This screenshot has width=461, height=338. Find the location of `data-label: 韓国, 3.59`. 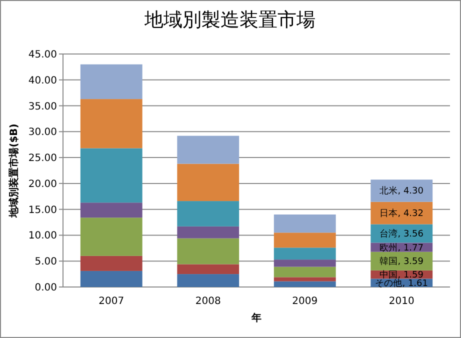

data-label: 韓国, 3.59 is located at coordinates (402, 262).